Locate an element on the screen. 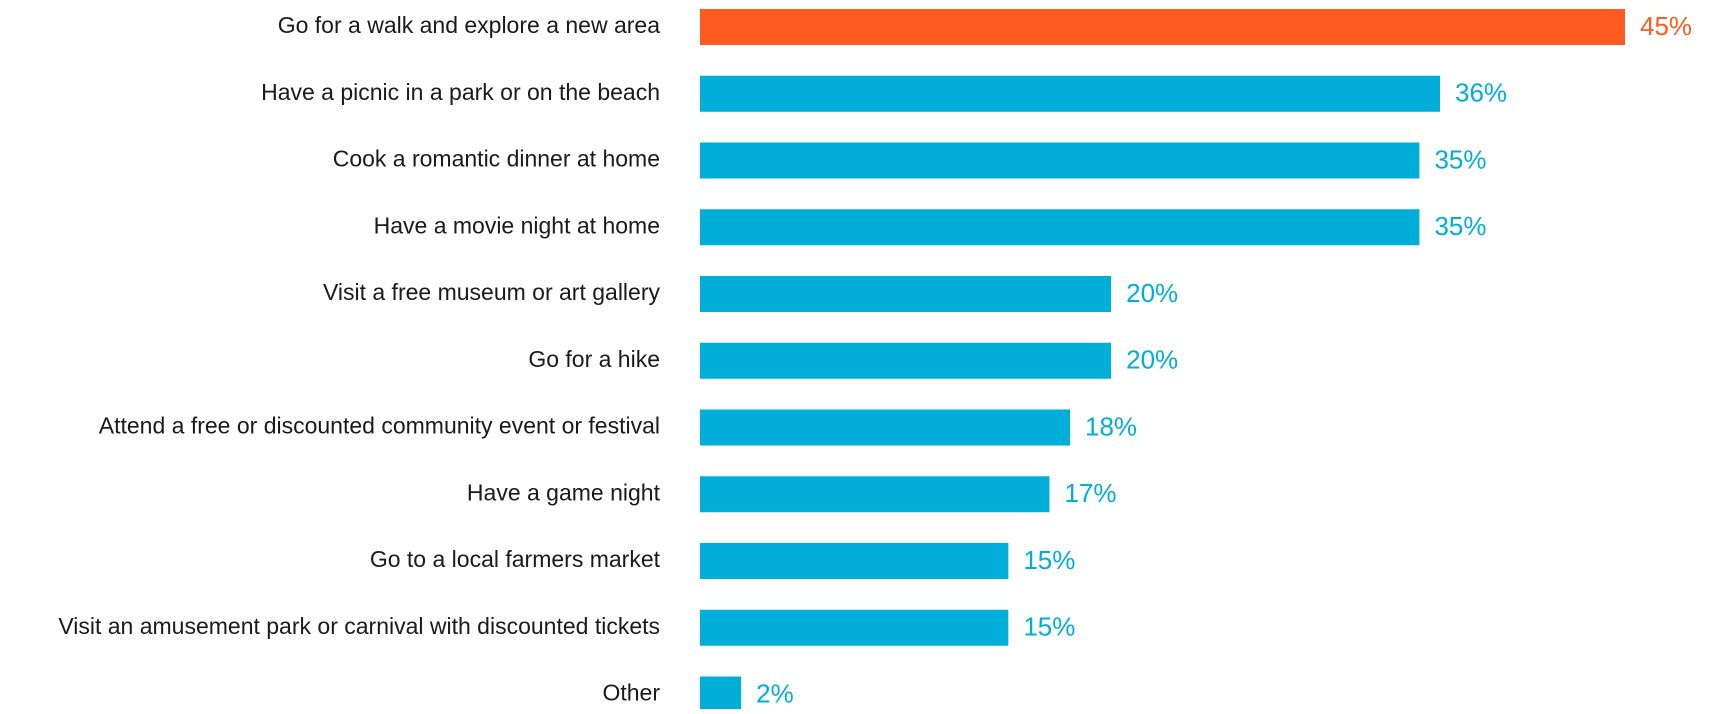  category-label: Go to a local farmers market is located at coordinates (515, 559).